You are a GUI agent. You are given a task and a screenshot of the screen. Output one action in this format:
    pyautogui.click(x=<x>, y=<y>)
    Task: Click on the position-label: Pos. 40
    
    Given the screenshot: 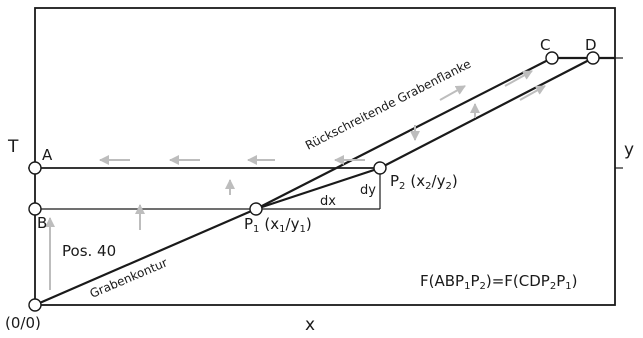 What is the action you would take?
    pyautogui.click(x=89, y=251)
    